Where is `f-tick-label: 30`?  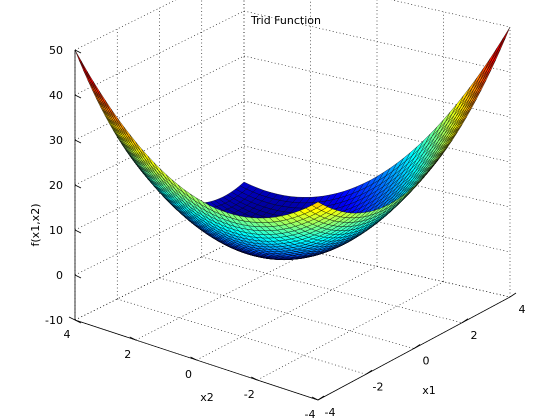 f-tick-label: 30 is located at coordinates (56, 140).